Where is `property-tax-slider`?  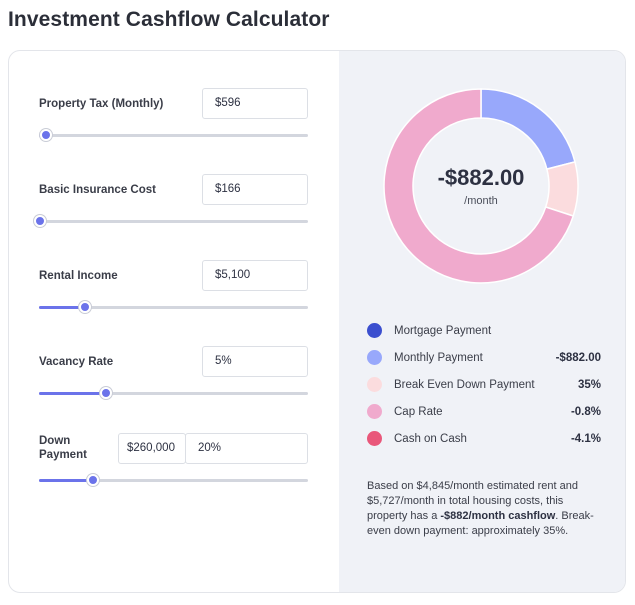 property-tax-slider is located at coordinates (173, 135).